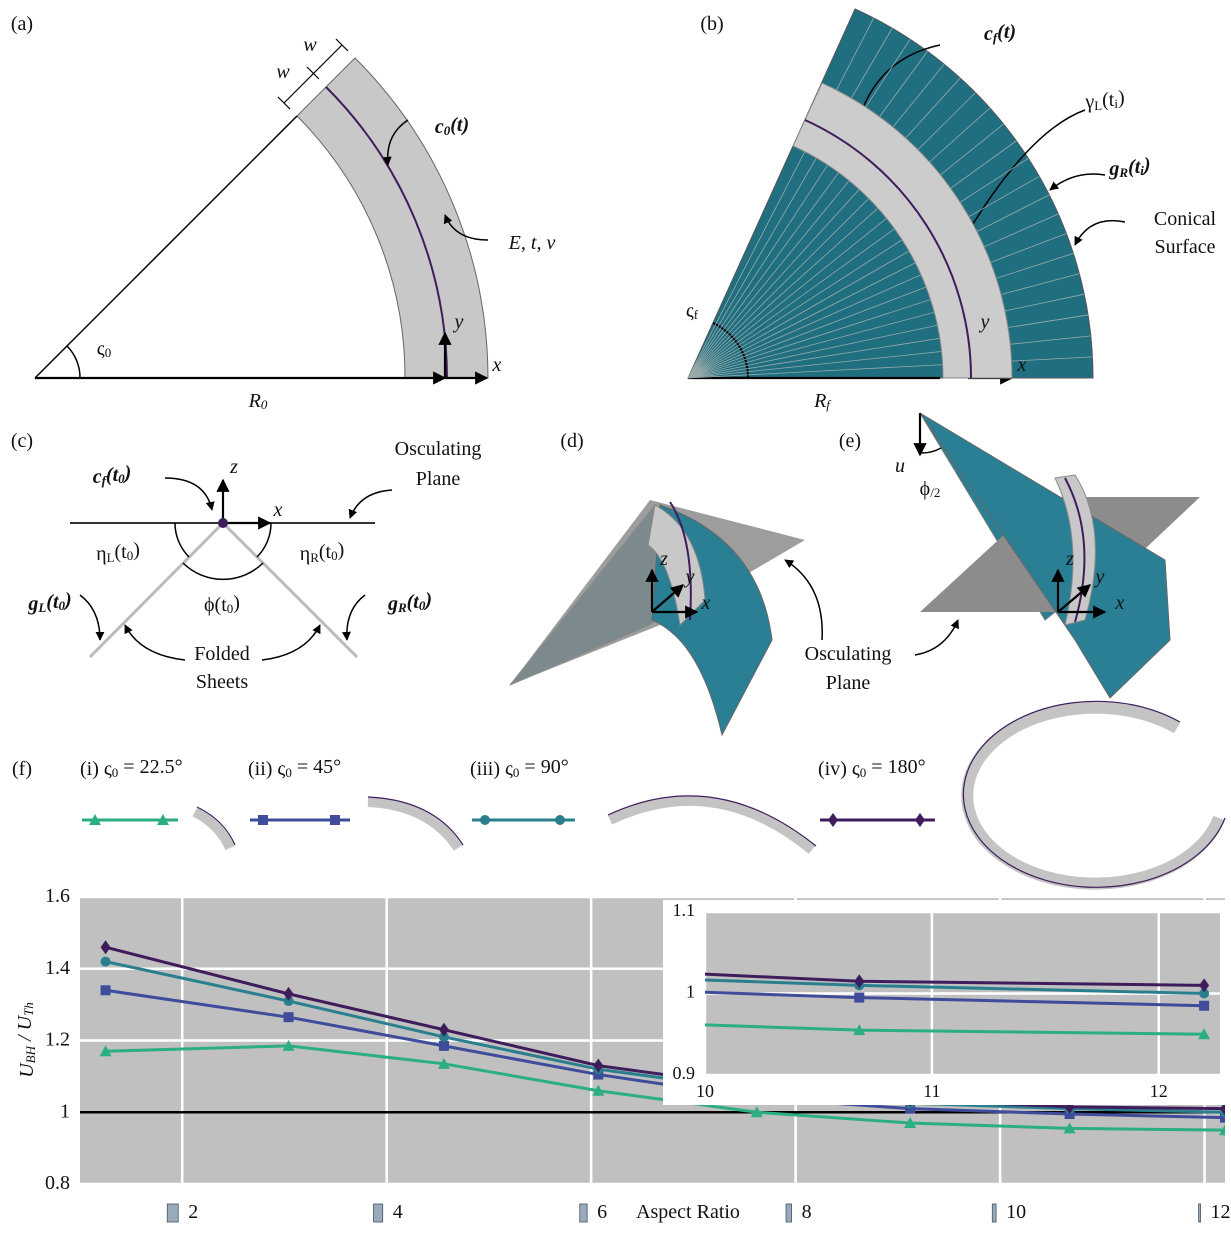  What do you see at coordinates (988, 34) in the screenshot?
I see `text-part: c` at bounding box center [988, 34].